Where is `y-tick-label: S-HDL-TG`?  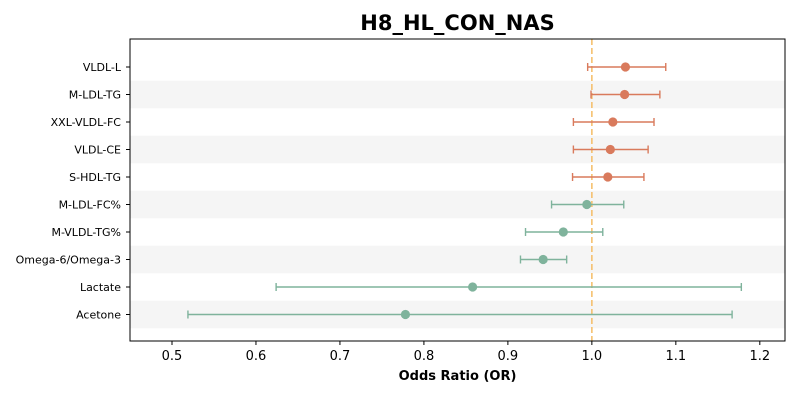 y-tick-label: S-HDL-TG is located at coordinates (95, 177).